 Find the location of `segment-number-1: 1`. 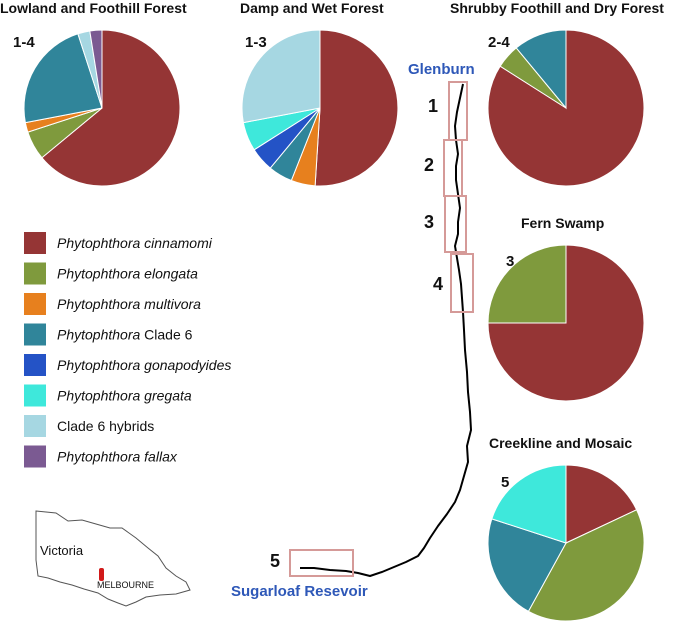

segment-number-1: 1 is located at coordinates (433, 106).